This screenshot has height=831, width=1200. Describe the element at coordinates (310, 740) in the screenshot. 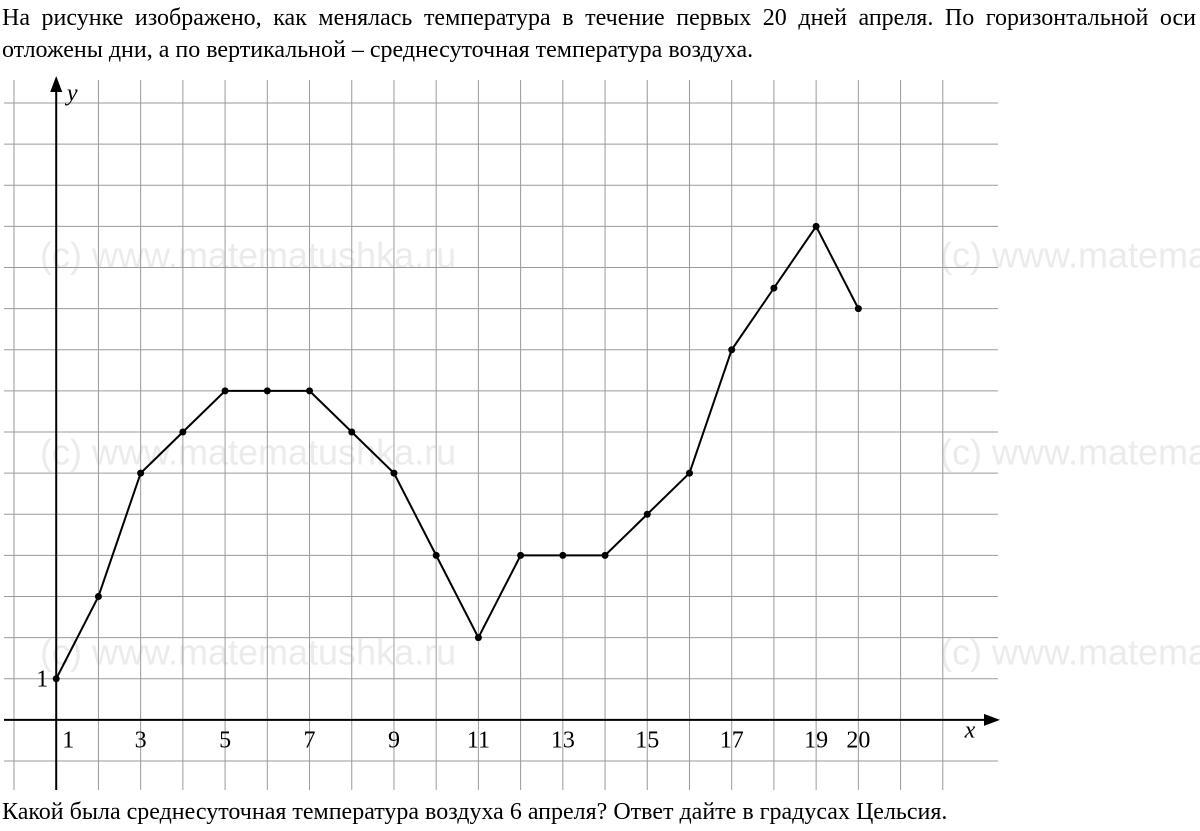

I see `x-tick-label: 7` at that location.